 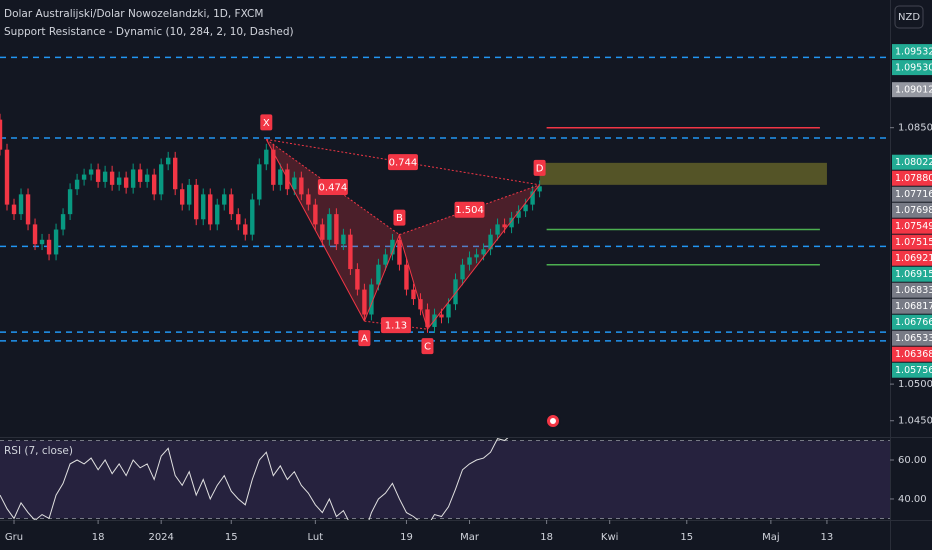 I want to click on price-label: 1.09532, so click(x=913, y=52).